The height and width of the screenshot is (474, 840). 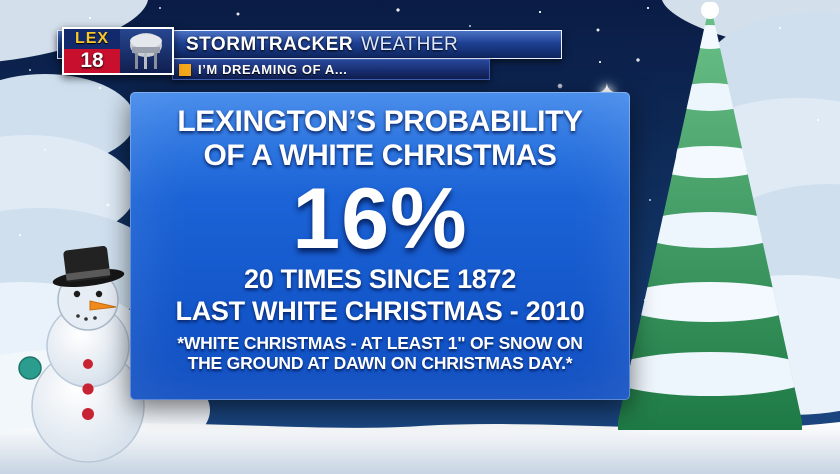 I want to click on bullet-icon, so click(x=185, y=69).